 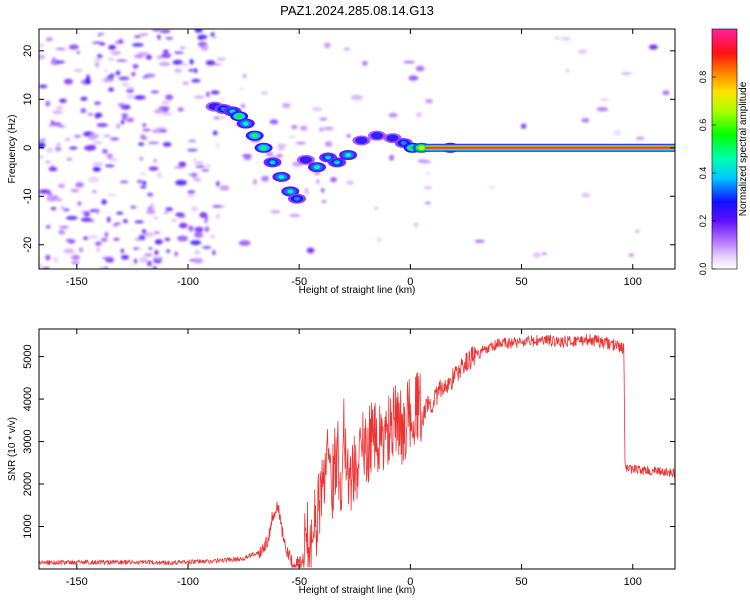 What do you see at coordinates (28, 399) in the screenshot?
I see `y-tick-label: 4000` at bounding box center [28, 399].